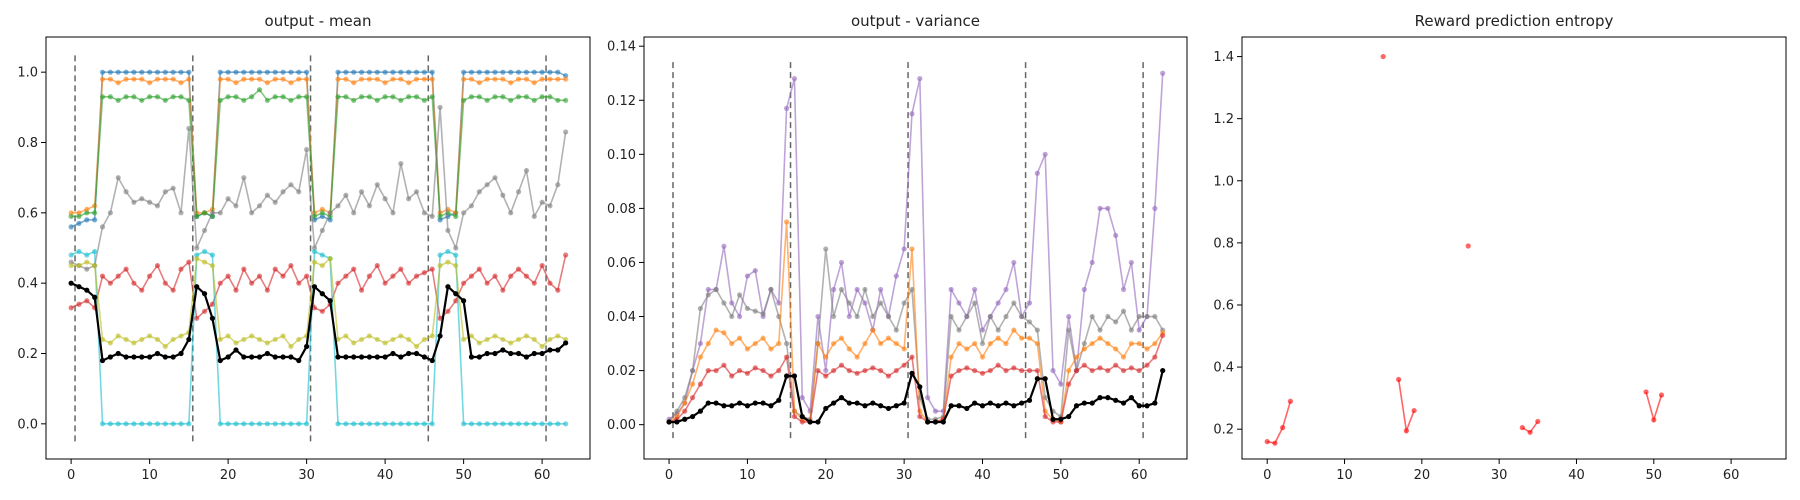 Image resolution: width=1800 pixels, height=500 pixels. What do you see at coordinates (1223, 305) in the screenshot?
I see `y-tick-label: 0.6` at bounding box center [1223, 305].